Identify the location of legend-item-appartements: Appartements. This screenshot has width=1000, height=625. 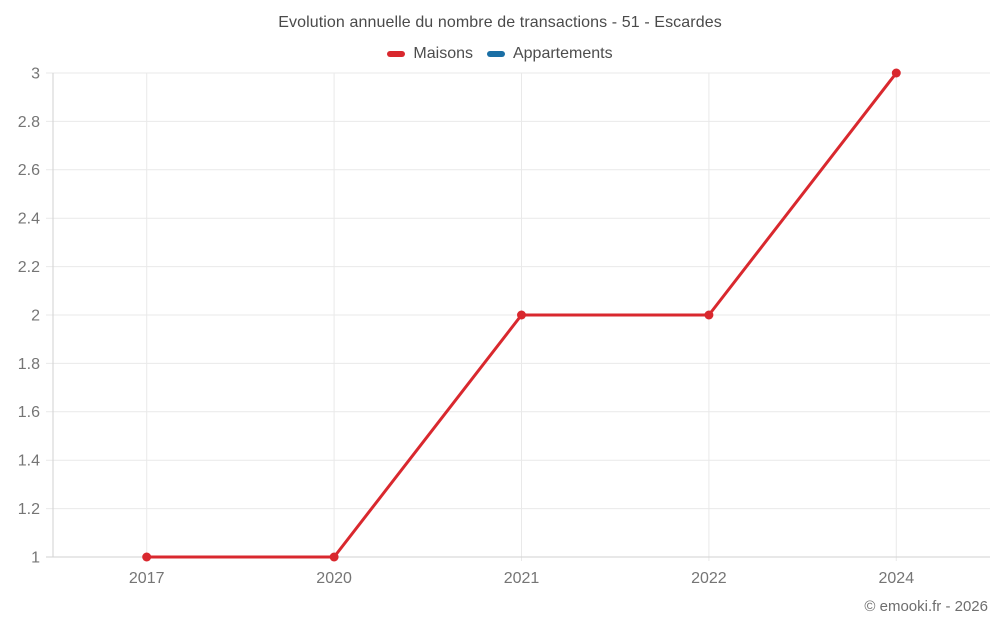
(549, 54).